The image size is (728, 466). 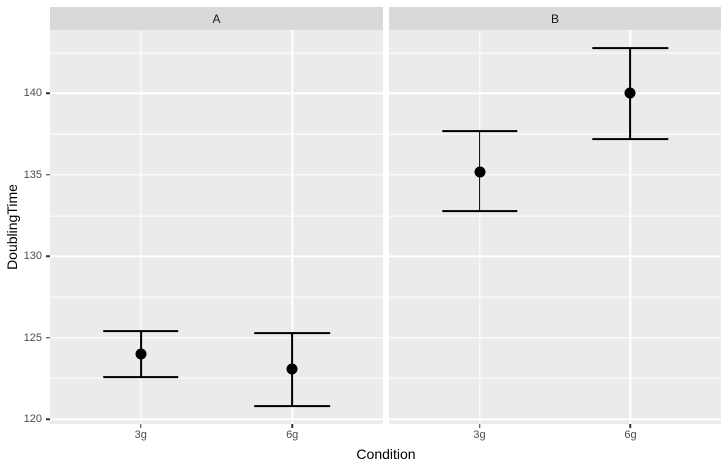 What do you see at coordinates (32, 419) in the screenshot?
I see `y-tick-label: 120` at bounding box center [32, 419].